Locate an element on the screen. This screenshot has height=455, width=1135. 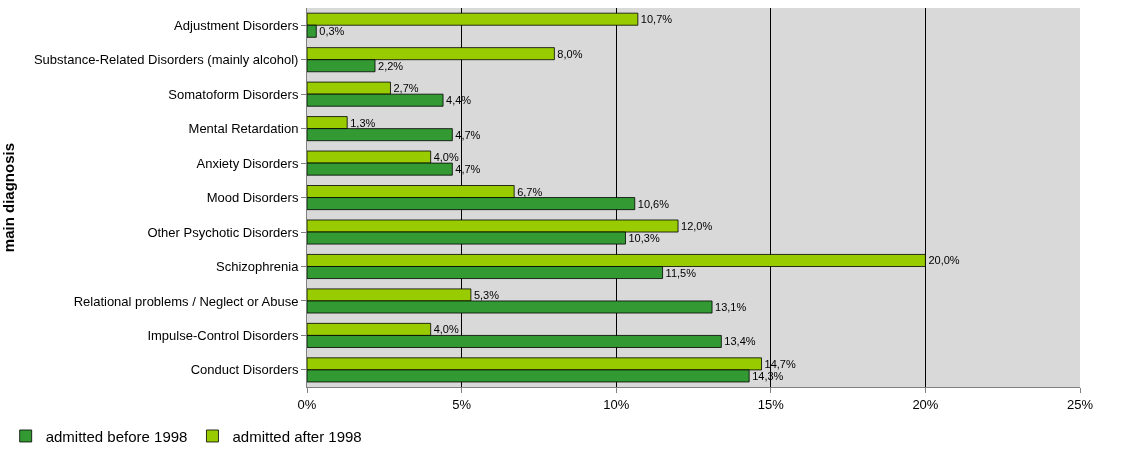
y-tick-label: Impulse-Control Disorders is located at coordinates (223, 335).